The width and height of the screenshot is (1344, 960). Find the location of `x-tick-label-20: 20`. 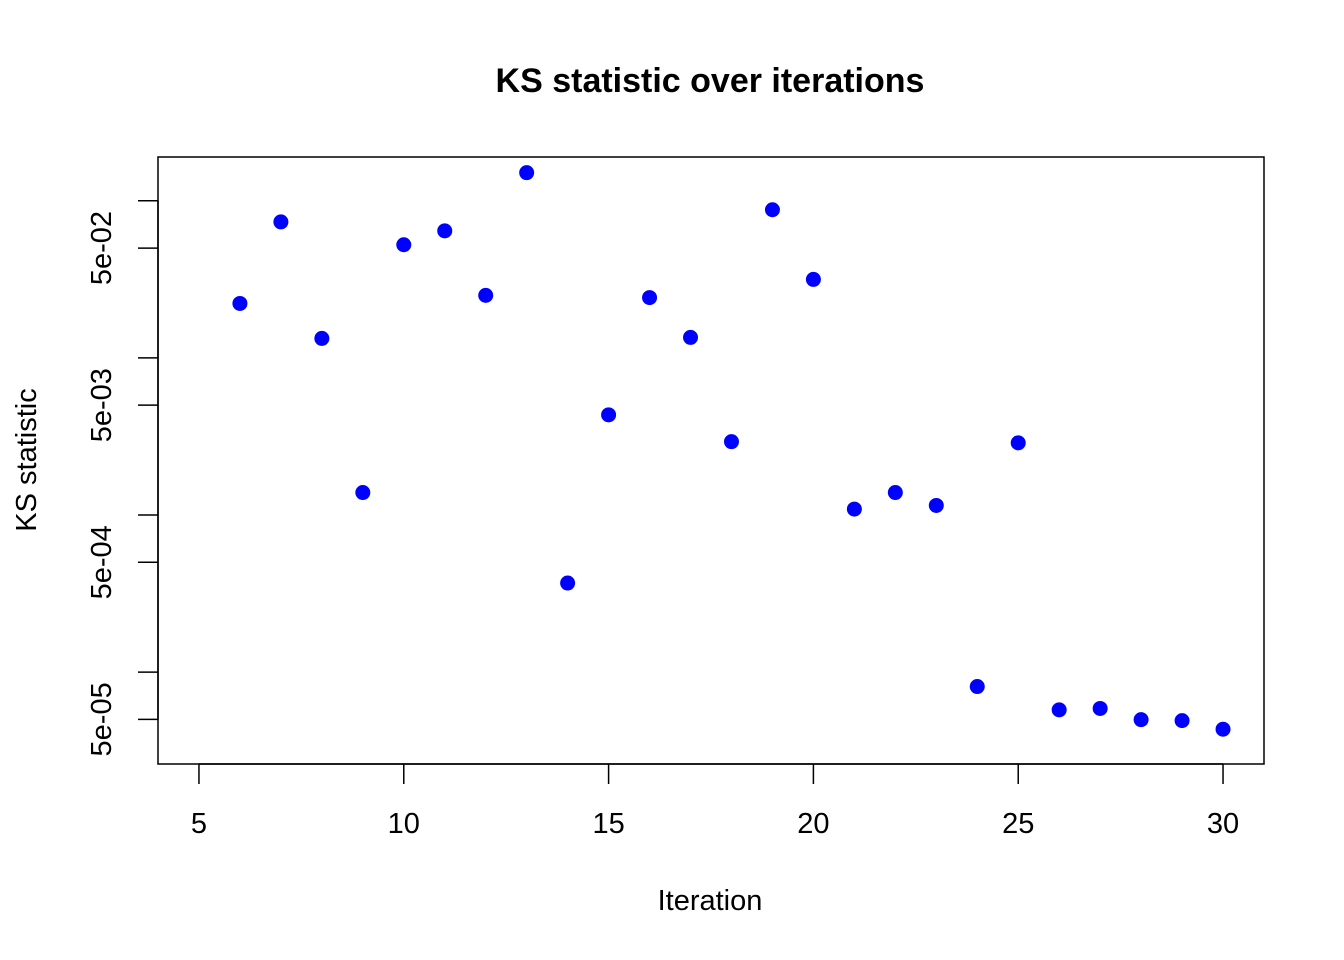

x-tick-label-20: 20 is located at coordinates (813, 824).